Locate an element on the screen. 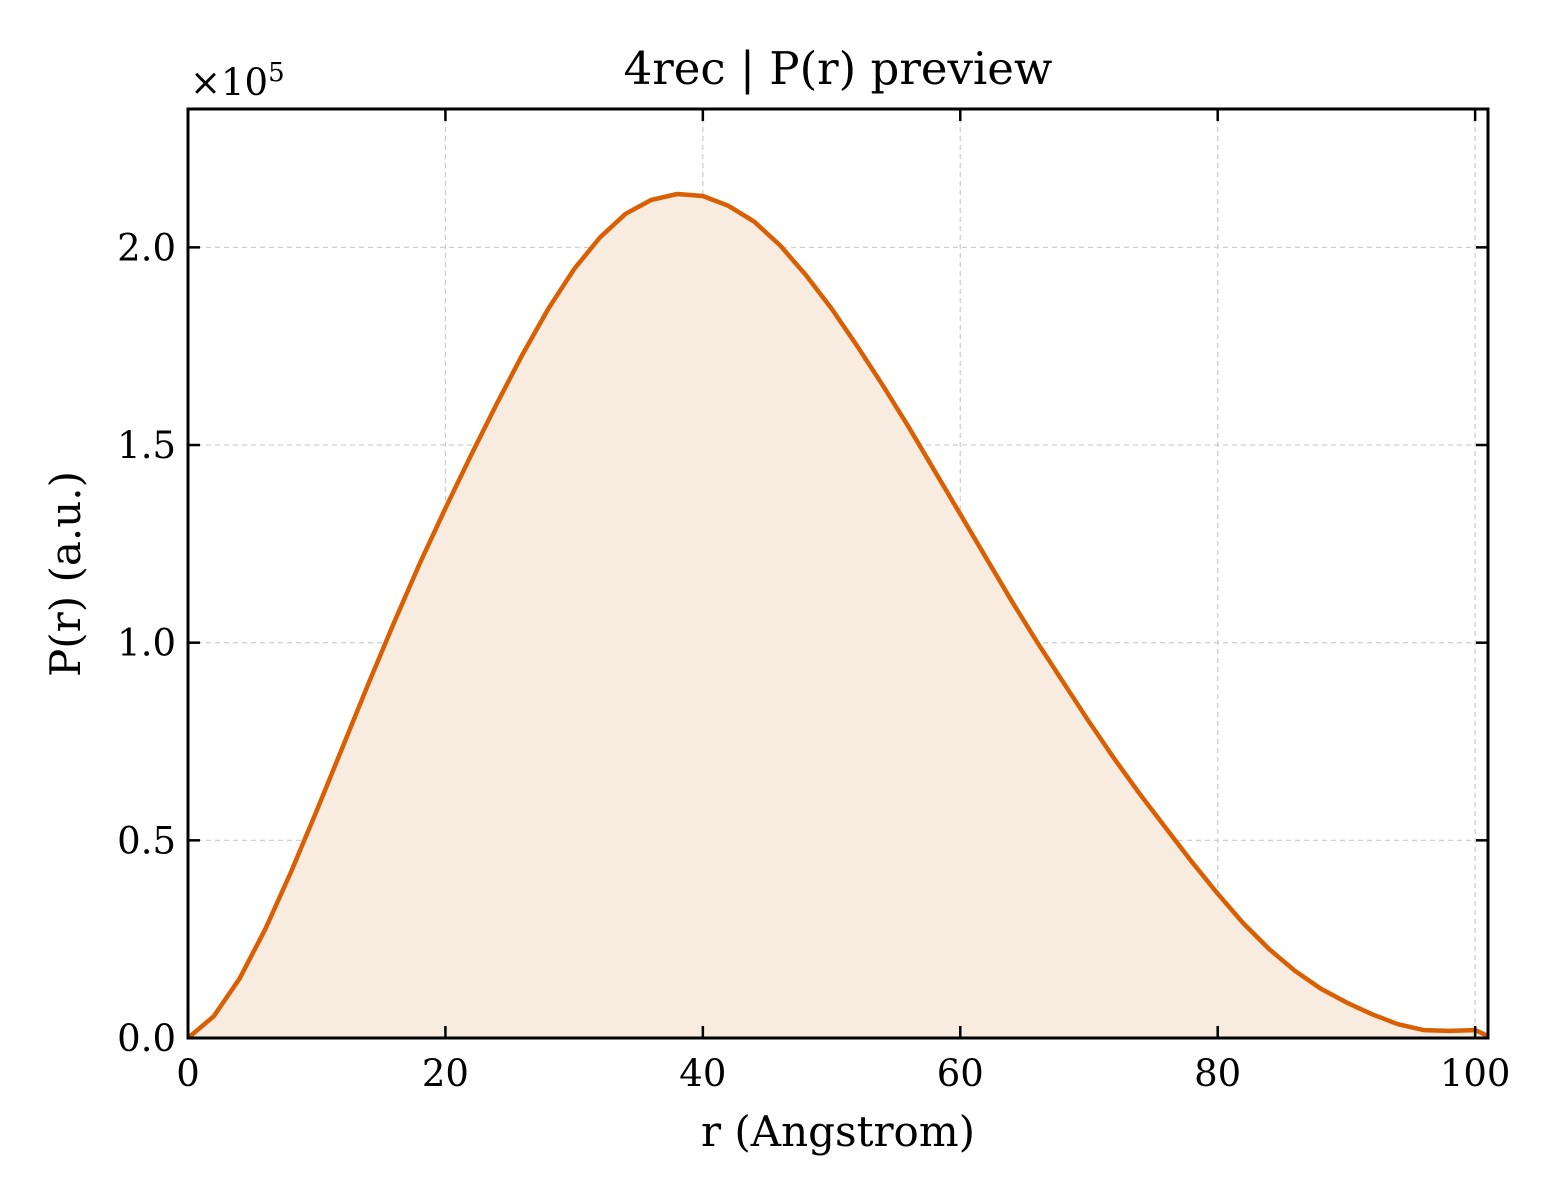 This screenshot has width=1560, height=1200. x-tick-label: 60 is located at coordinates (960, 1073).